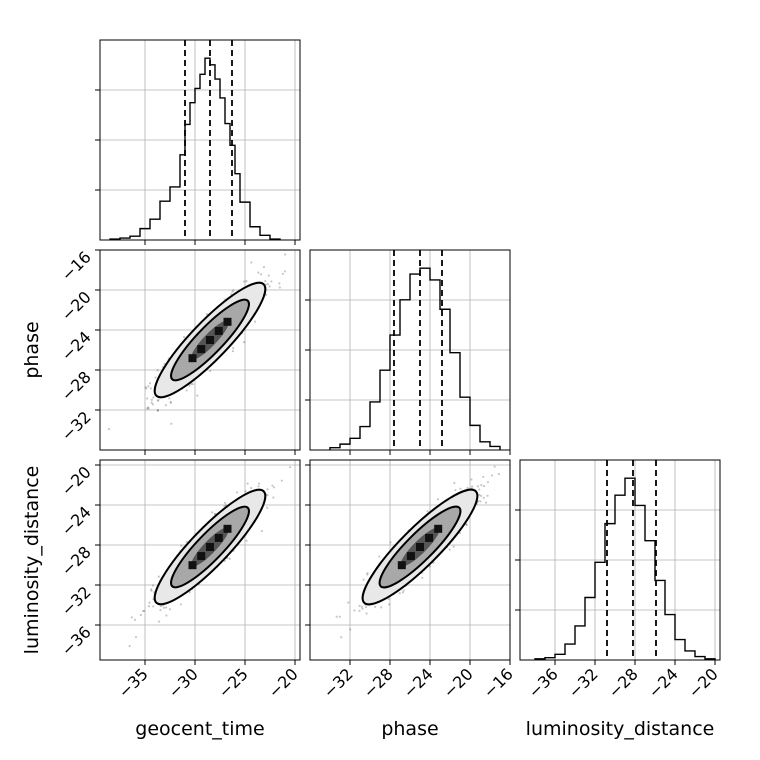 Image resolution: width=760 pixels, height=760 pixels. Describe the element at coordinates (583, 682) in the screenshot. I see `x-tick-label-luminosity_distance: −32` at that location.